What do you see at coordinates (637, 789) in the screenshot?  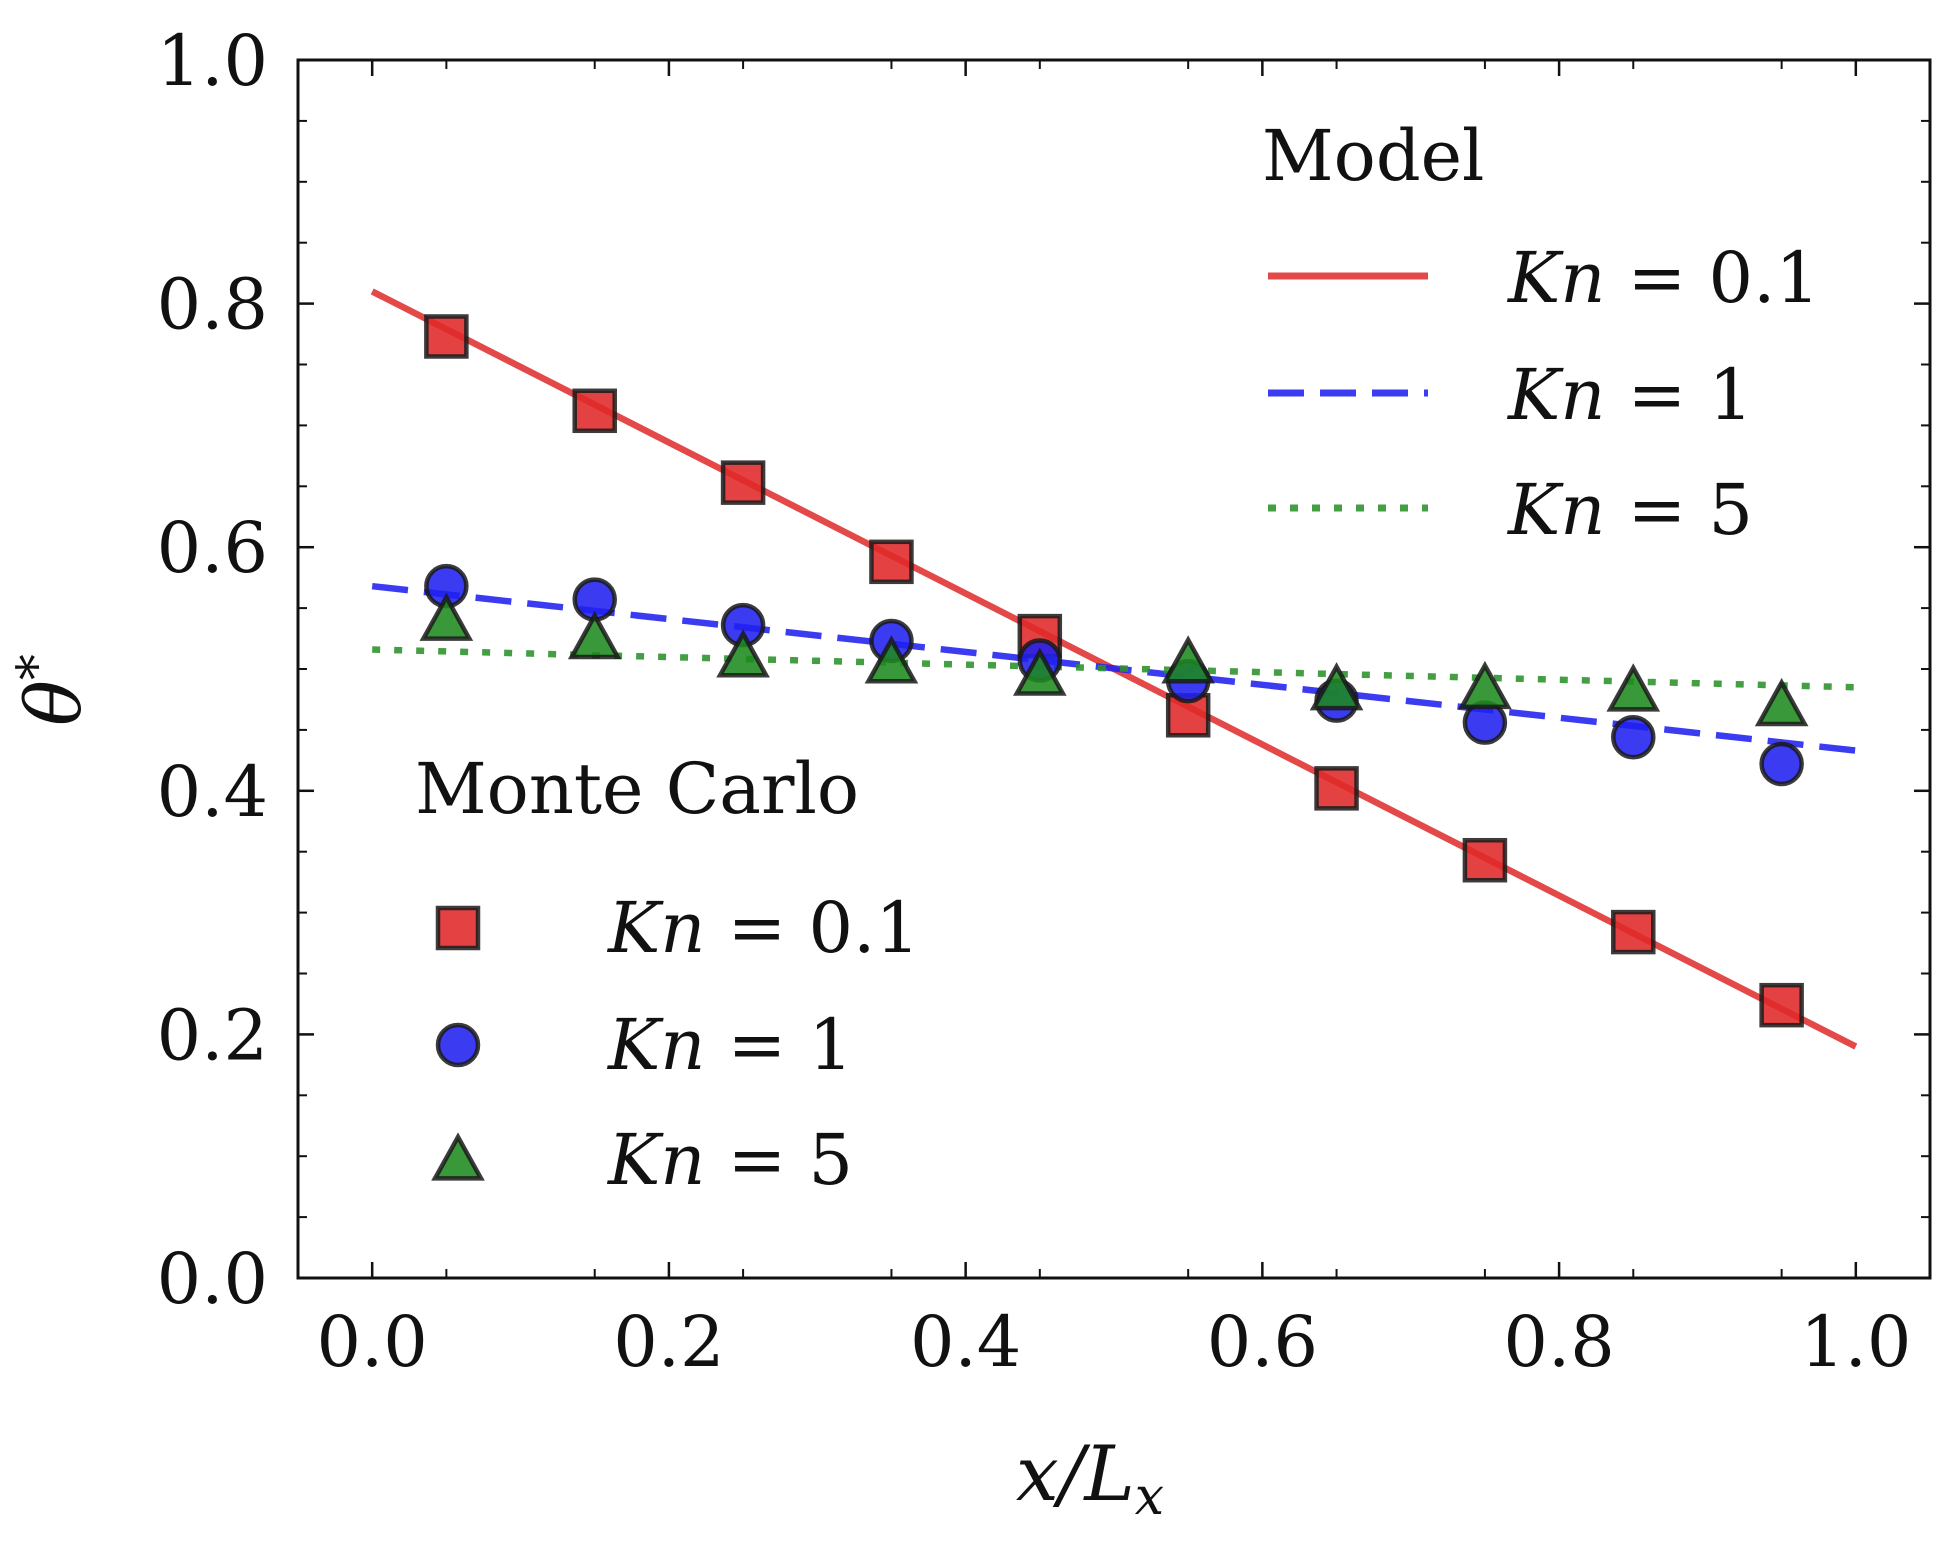 I see `legend-mc-title: Monte Carlo` at bounding box center [637, 789].